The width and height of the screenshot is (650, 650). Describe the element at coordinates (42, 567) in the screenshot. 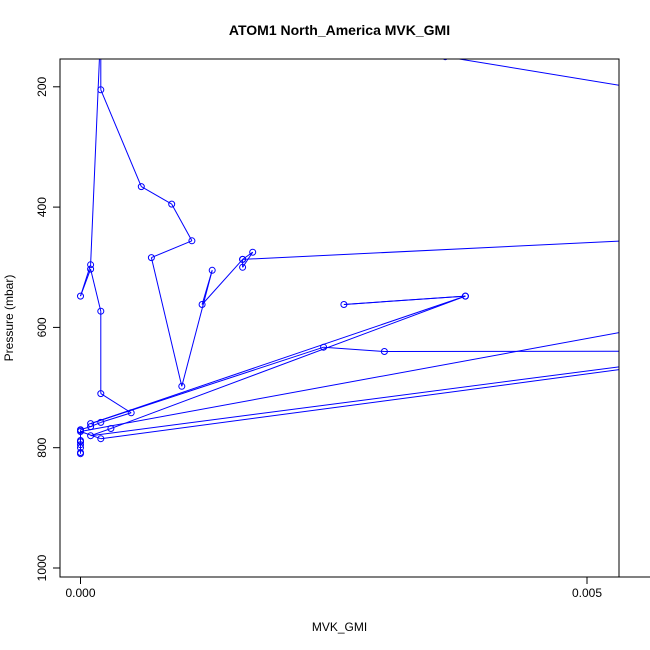

I see `y-tick-label: 1000` at that location.